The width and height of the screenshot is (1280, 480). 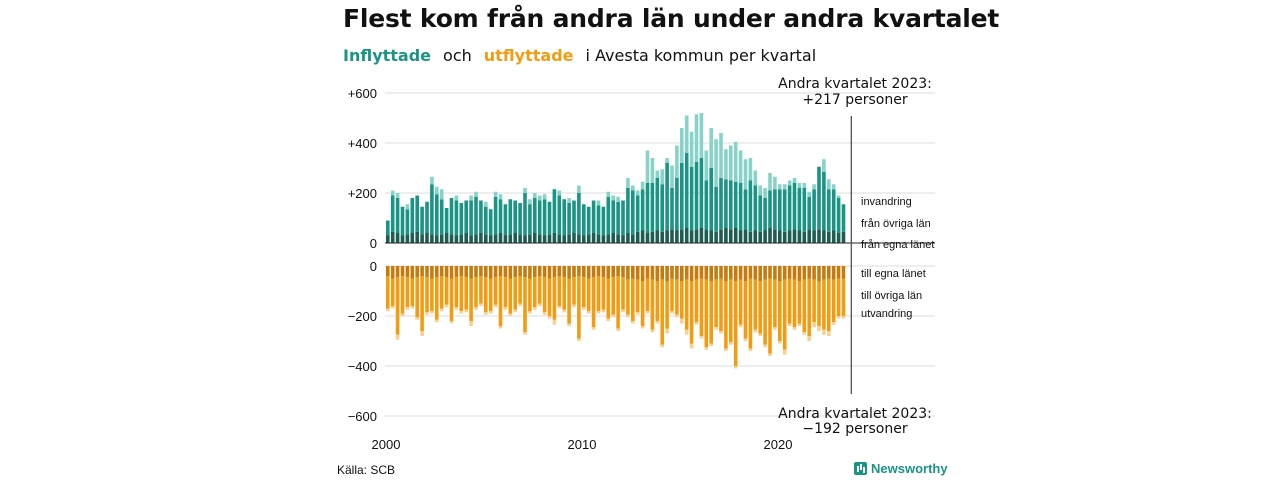 What do you see at coordinates (373, 243) in the screenshot?
I see `y-tick-label-top: 0` at bounding box center [373, 243].